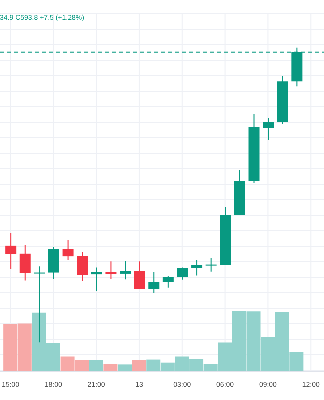 This screenshot has height=400, width=324. I want to click on candlestick, so click(211, 265).